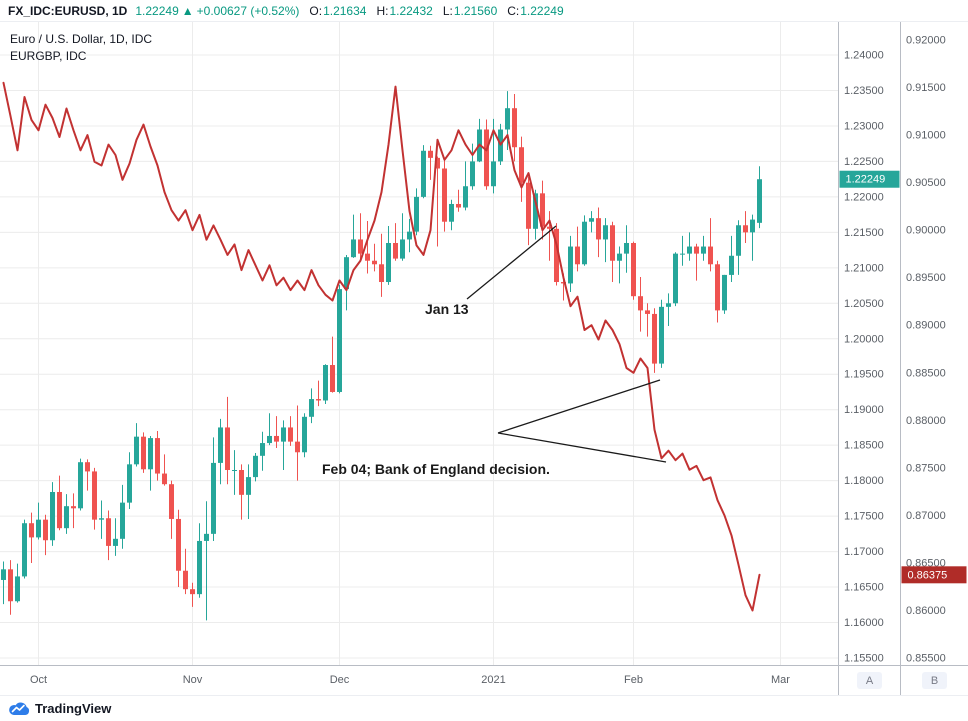 The height and width of the screenshot is (721, 968). I want to click on svg-text: 0.87000, so click(926, 516).